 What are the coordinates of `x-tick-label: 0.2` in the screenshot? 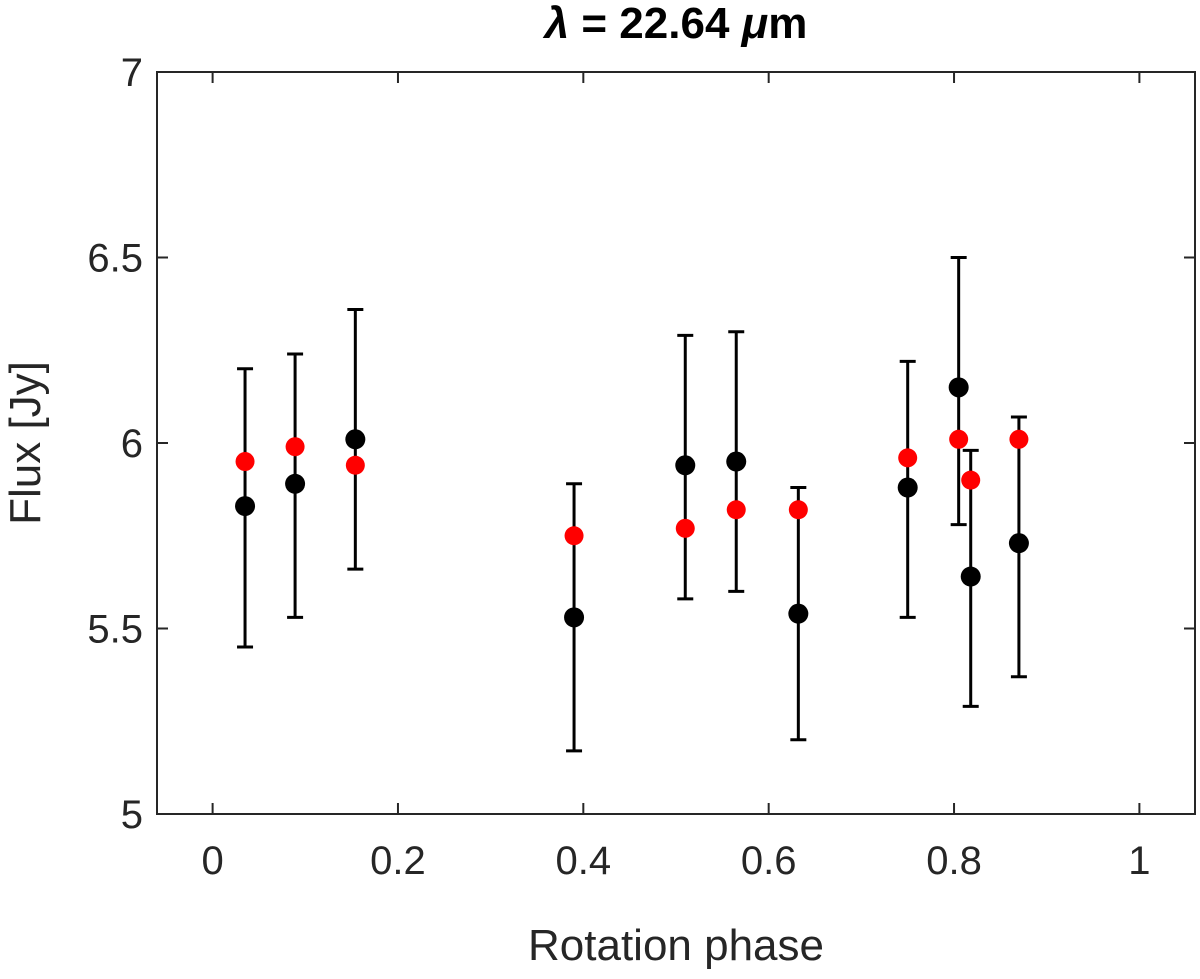 It's located at (398, 861).